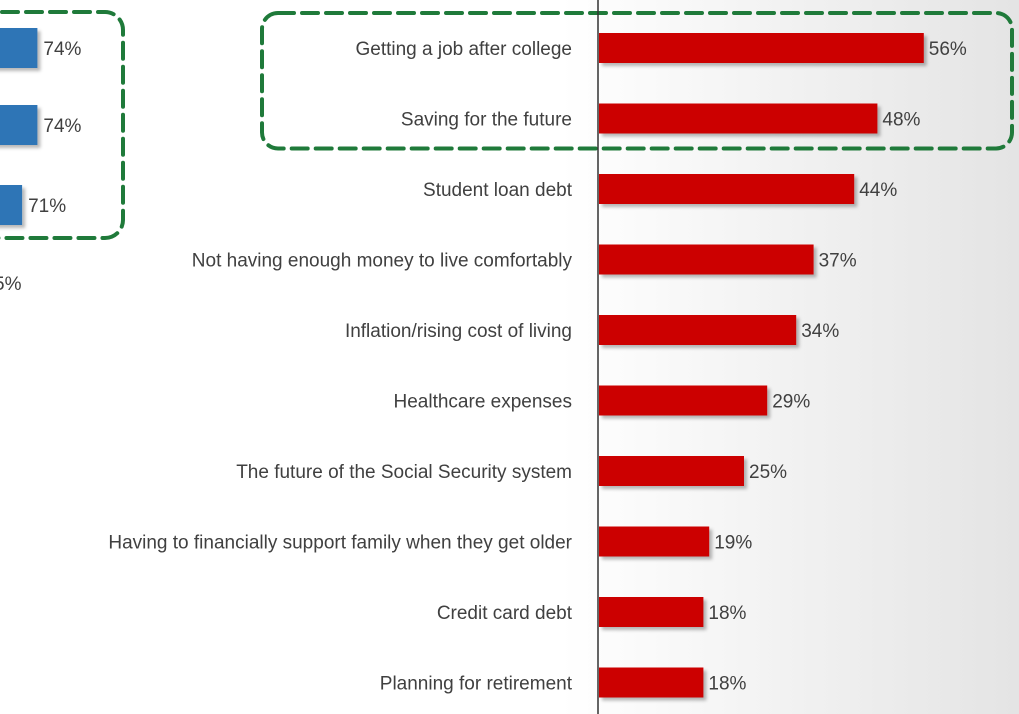  I want to click on category-label: The future of the Social Security system, so click(404, 472).